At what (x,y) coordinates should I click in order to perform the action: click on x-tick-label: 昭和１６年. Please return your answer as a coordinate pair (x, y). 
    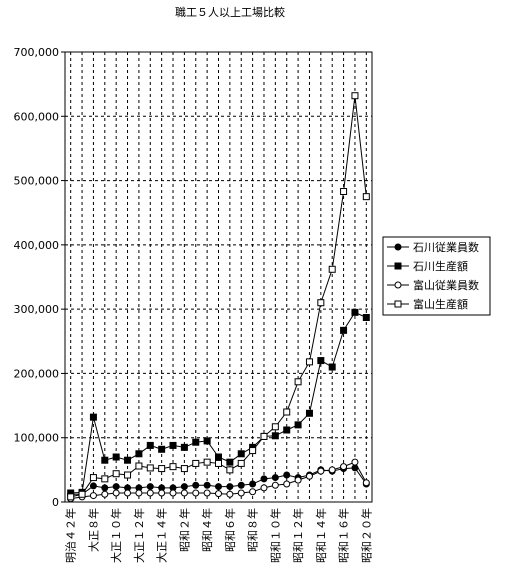
    Looking at the image, I should click on (344, 535).